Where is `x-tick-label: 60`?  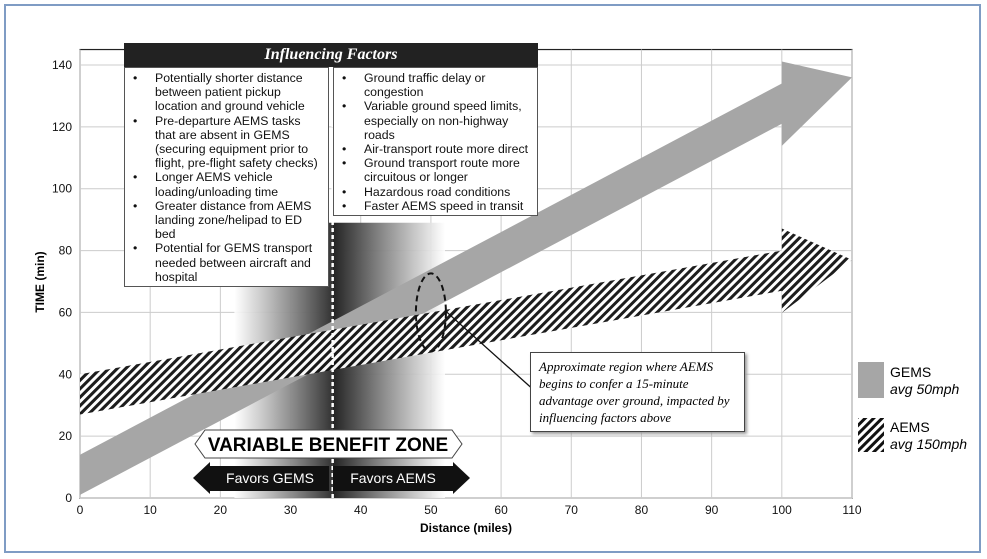
x-tick-label: 60 is located at coordinates (501, 510).